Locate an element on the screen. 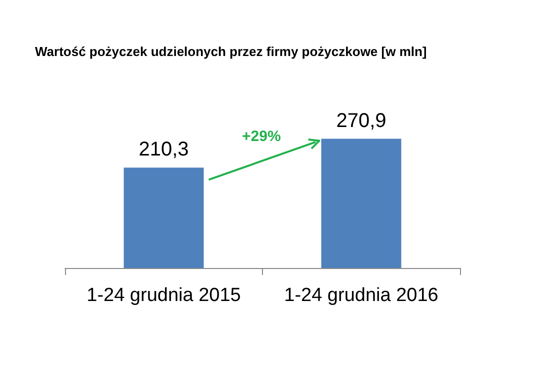 The height and width of the screenshot is (389, 560). chart-title: Wartość pożyczek udzielonych przez firmy pożyczkowe [w mln] is located at coordinates (231, 51).